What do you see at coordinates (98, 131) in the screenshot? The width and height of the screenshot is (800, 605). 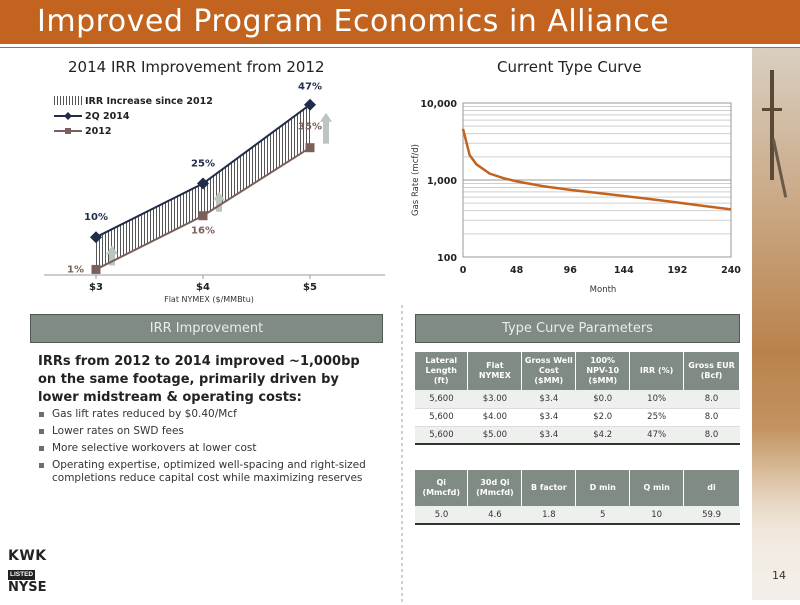 I see `legend-label: 2012` at bounding box center [98, 131].